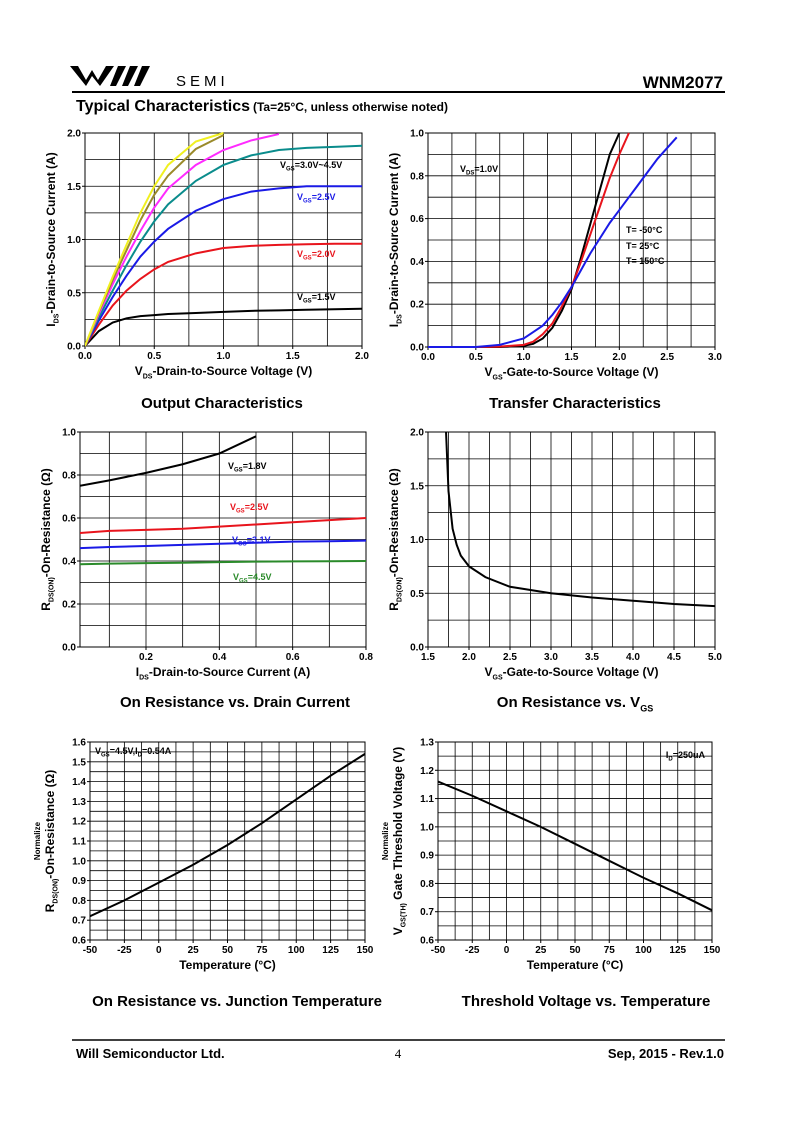  What do you see at coordinates (69, 476) in the screenshot?
I see `y-tick-label: 0.8` at bounding box center [69, 476].